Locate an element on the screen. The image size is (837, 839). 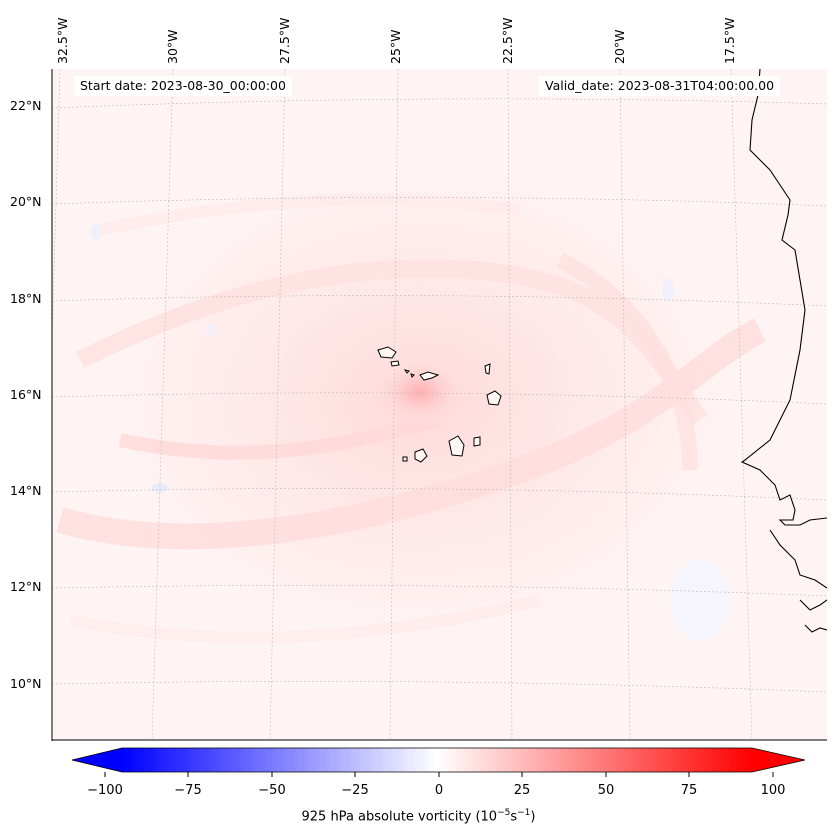
colorbar is located at coordinates (438, 762).